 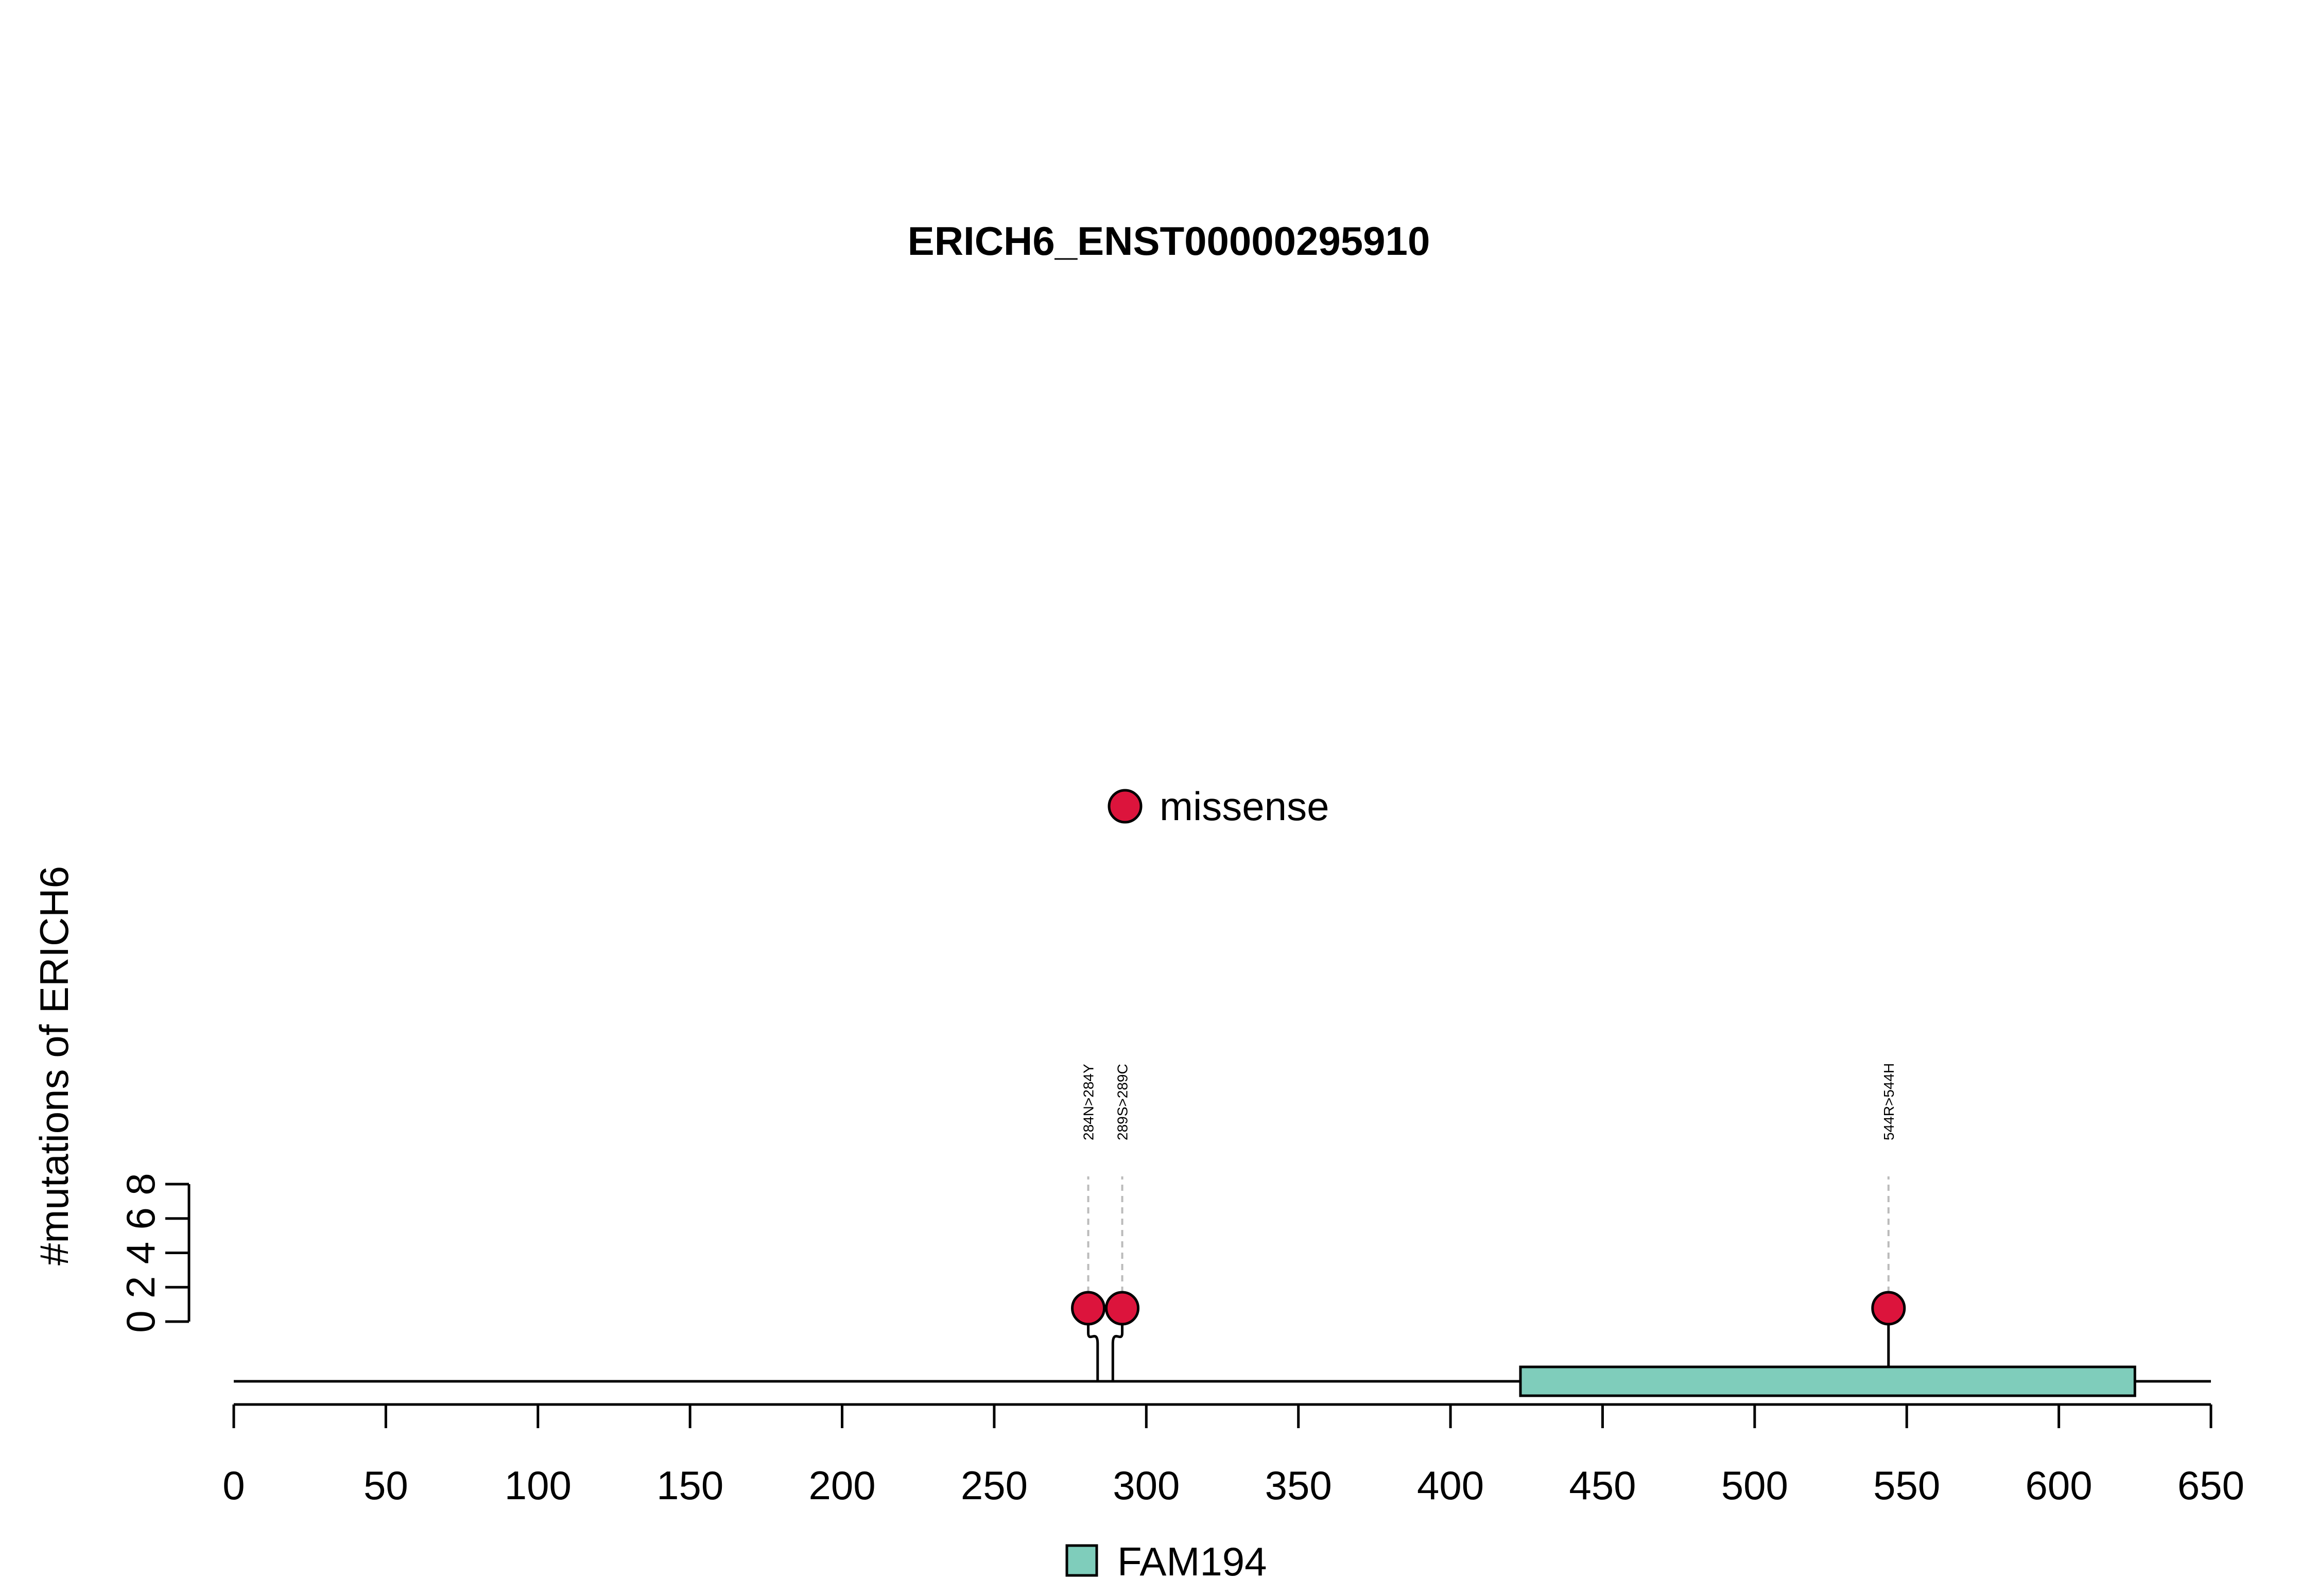 I want to click on x-tick-label: 200, so click(x=841, y=1486).